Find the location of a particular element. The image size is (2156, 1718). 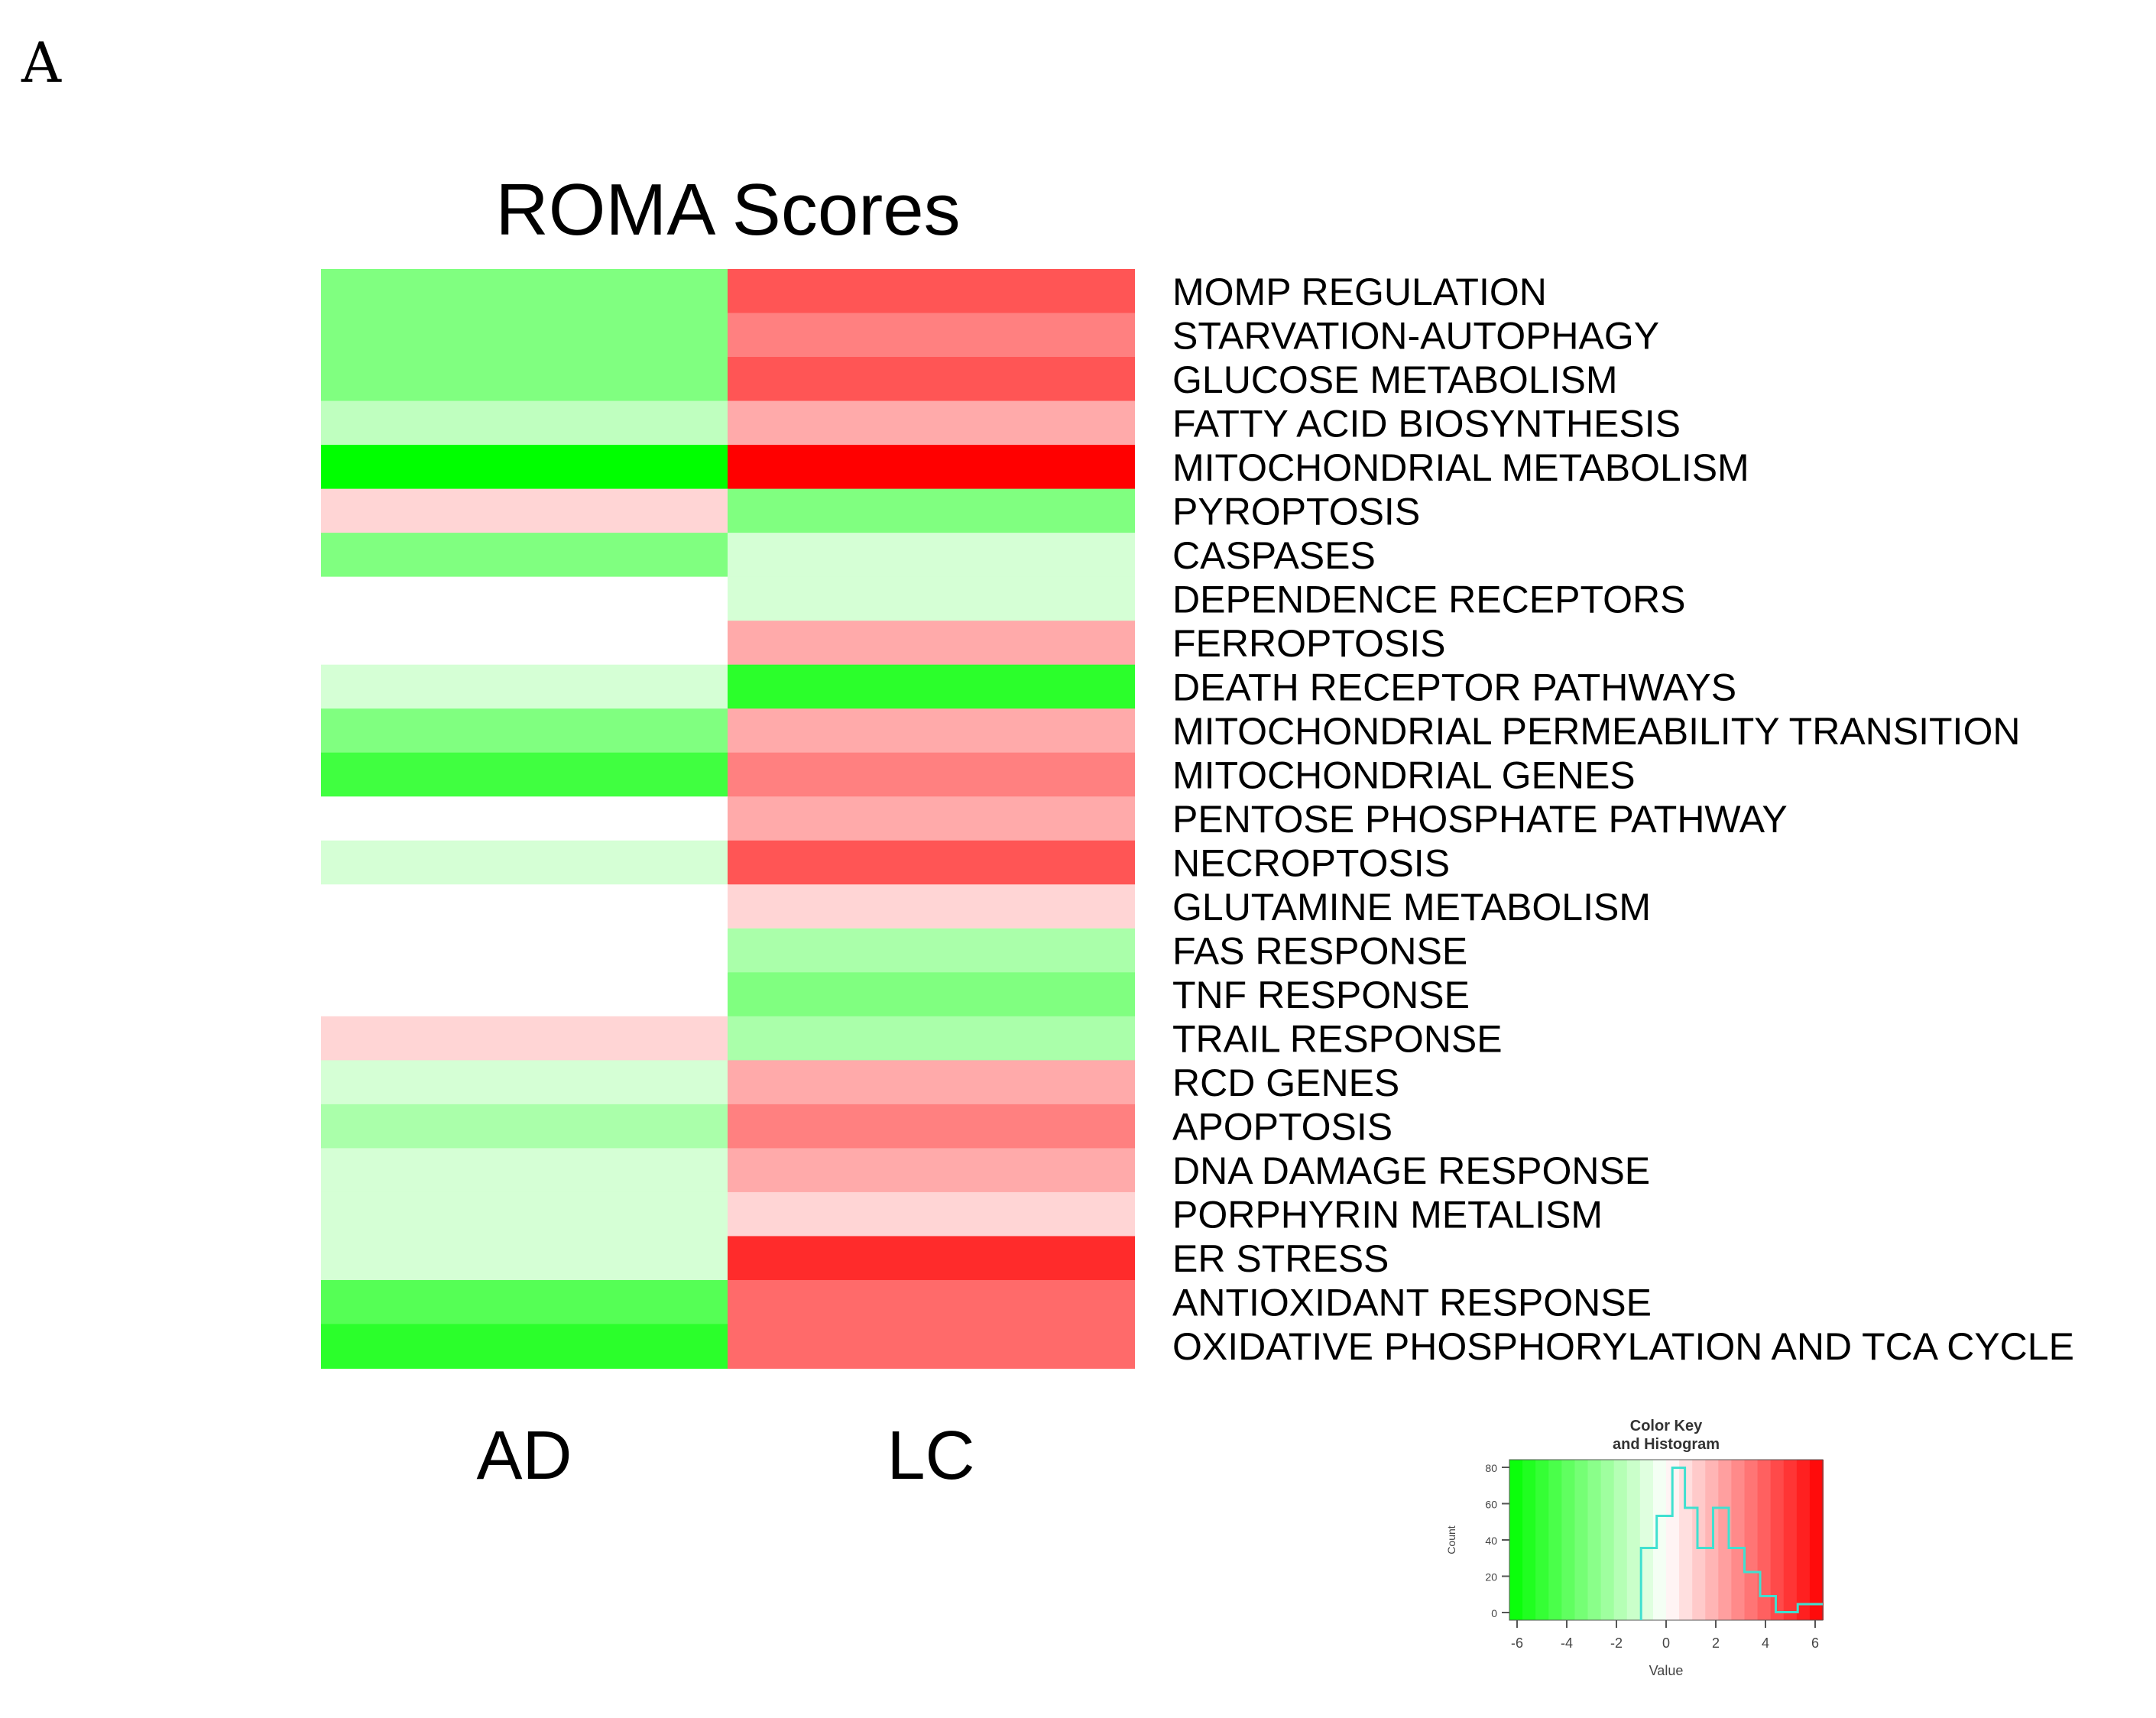

row-label: PENTOSE PHOSPHATE PATHWAY is located at coordinates (1480, 819).